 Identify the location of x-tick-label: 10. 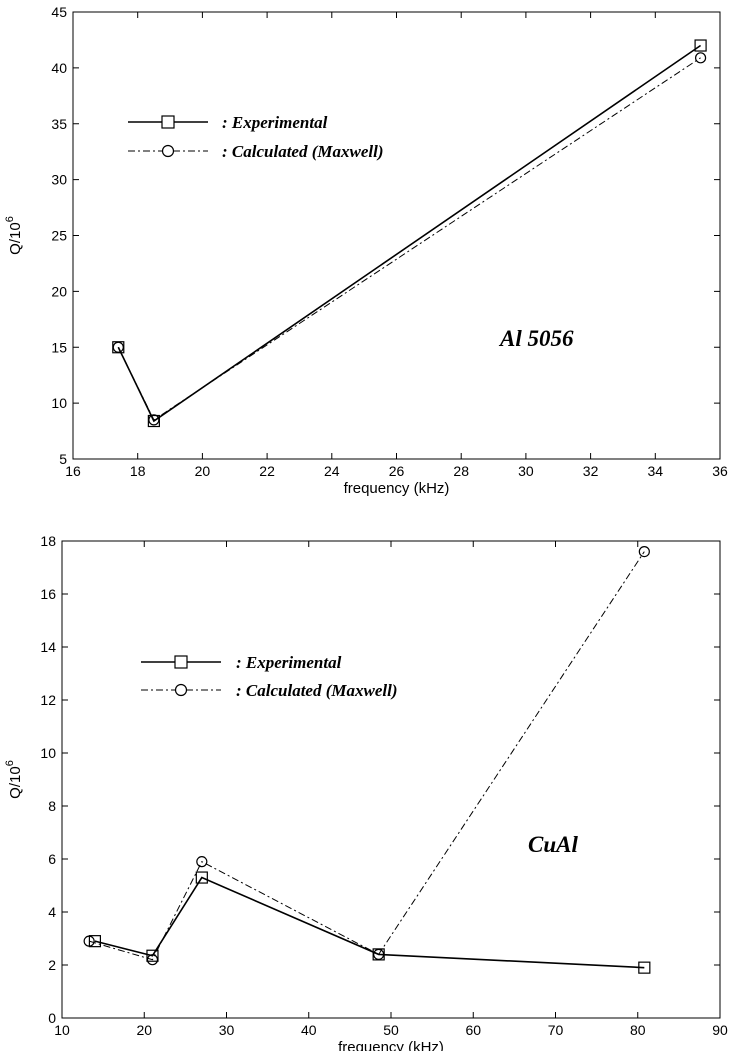
(62, 1030).